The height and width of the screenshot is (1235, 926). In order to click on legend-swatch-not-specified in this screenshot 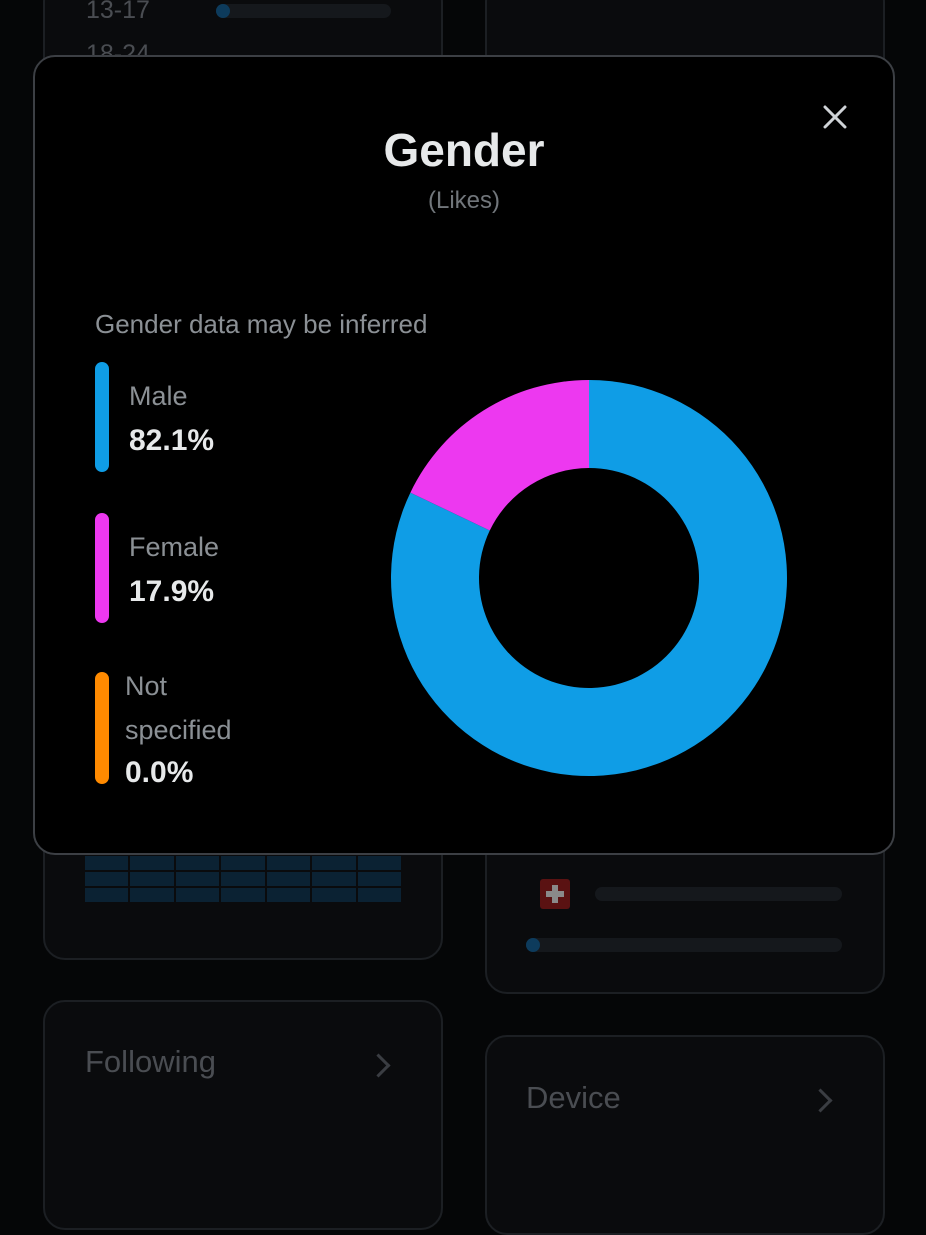, I will do `click(102, 728)`.